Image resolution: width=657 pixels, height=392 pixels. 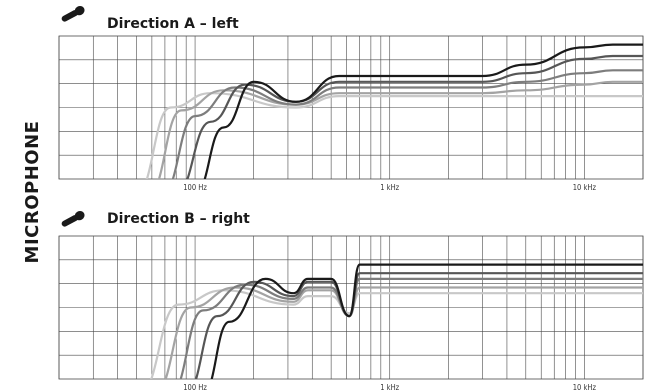 What do you see at coordinates (178, 219) in the screenshot?
I see `panel-b-title: Direction B – right` at bounding box center [178, 219].